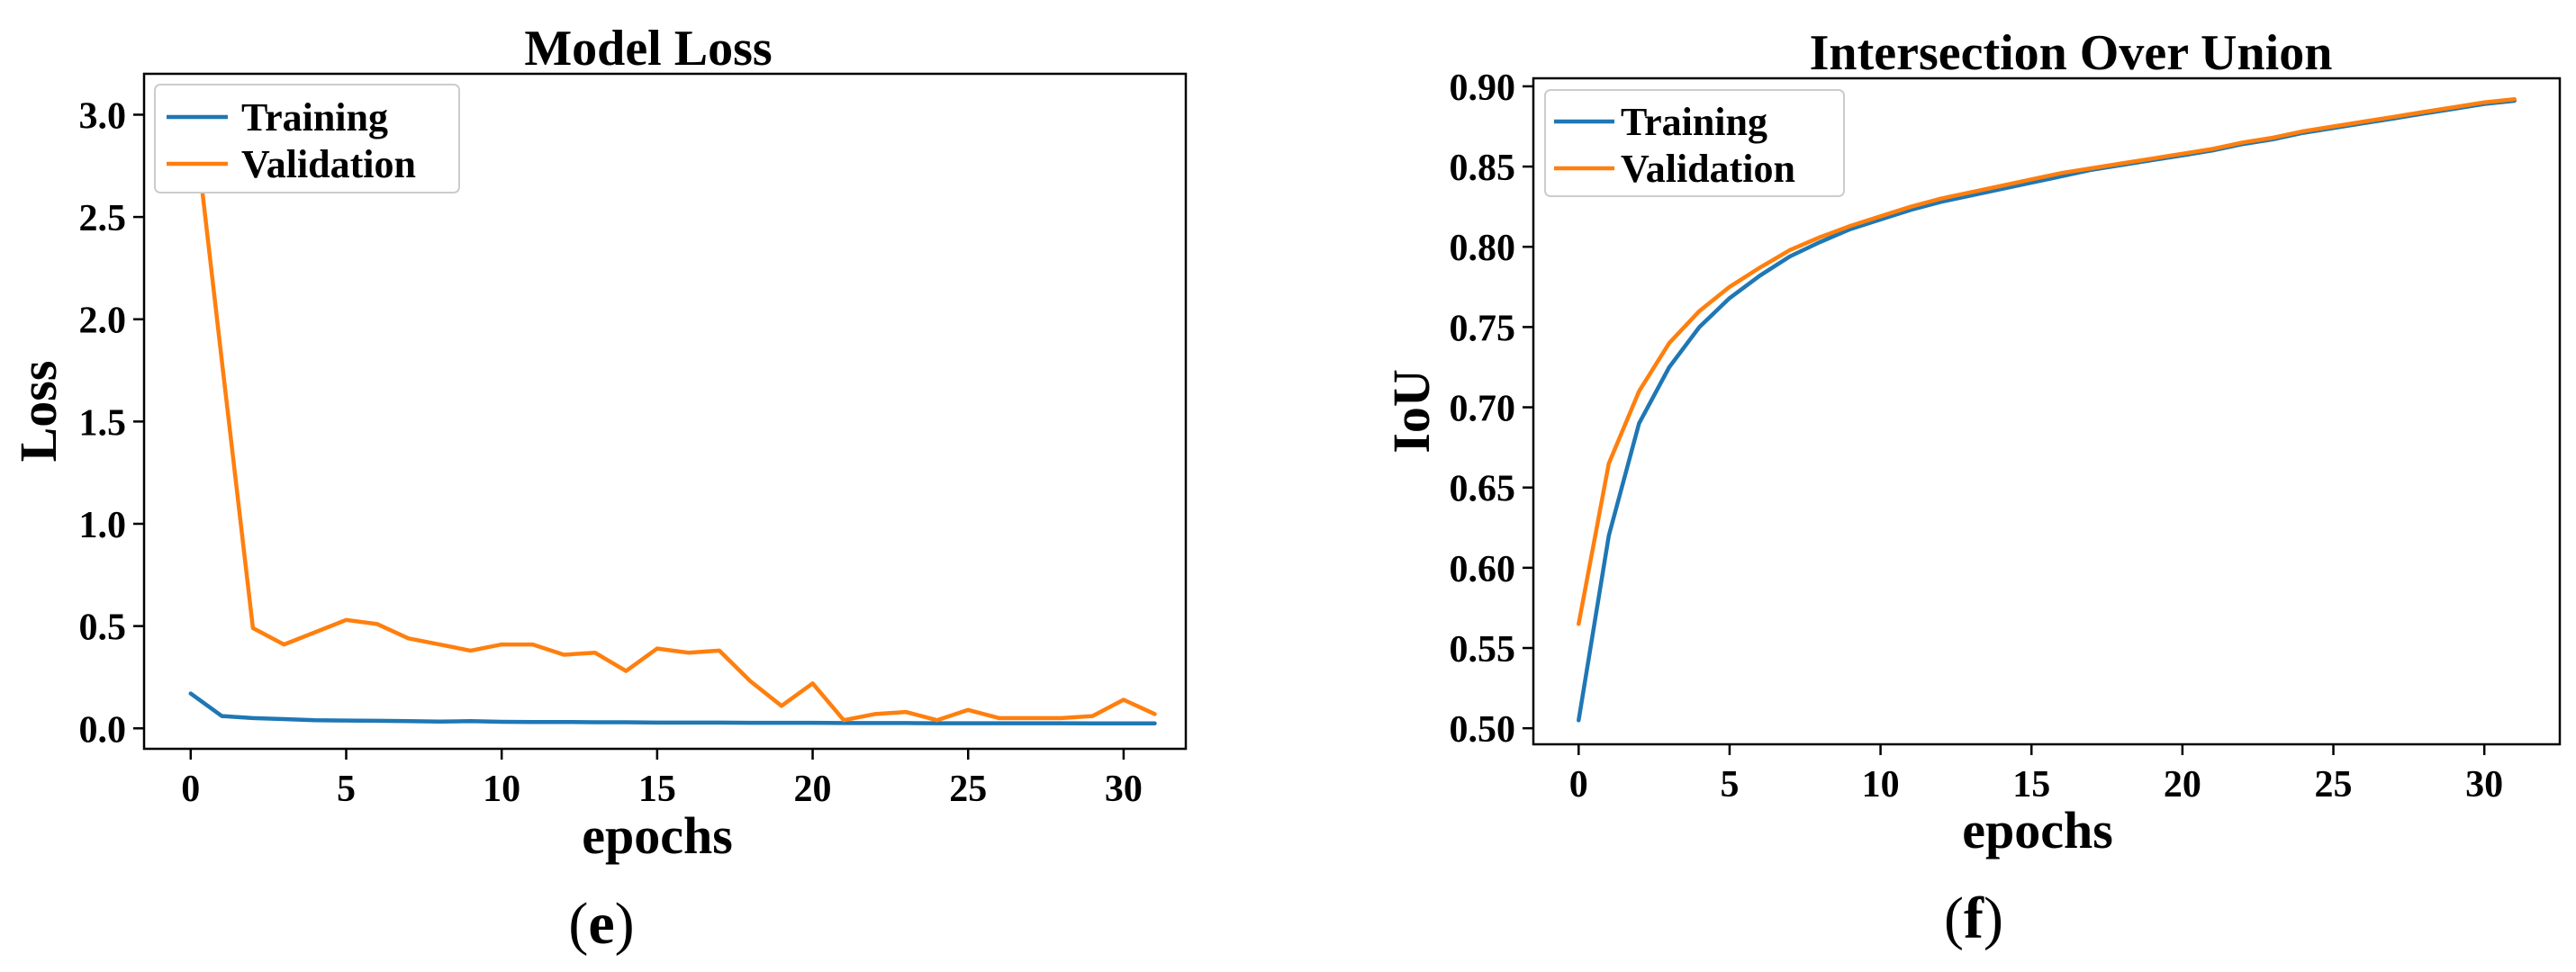 The width and height of the screenshot is (2576, 972). Describe the element at coordinates (648, 49) in the screenshot. I see `chart-title: Model Loss` at that location.